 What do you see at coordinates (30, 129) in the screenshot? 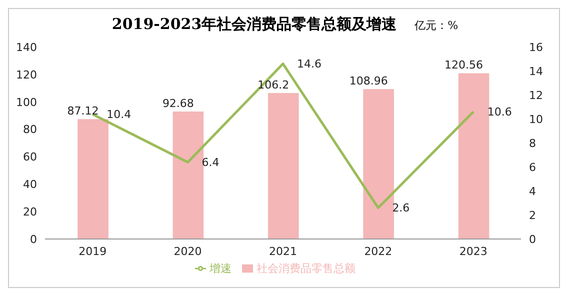
I see `y-tick-label: 80` at bounding box center [30, 129].